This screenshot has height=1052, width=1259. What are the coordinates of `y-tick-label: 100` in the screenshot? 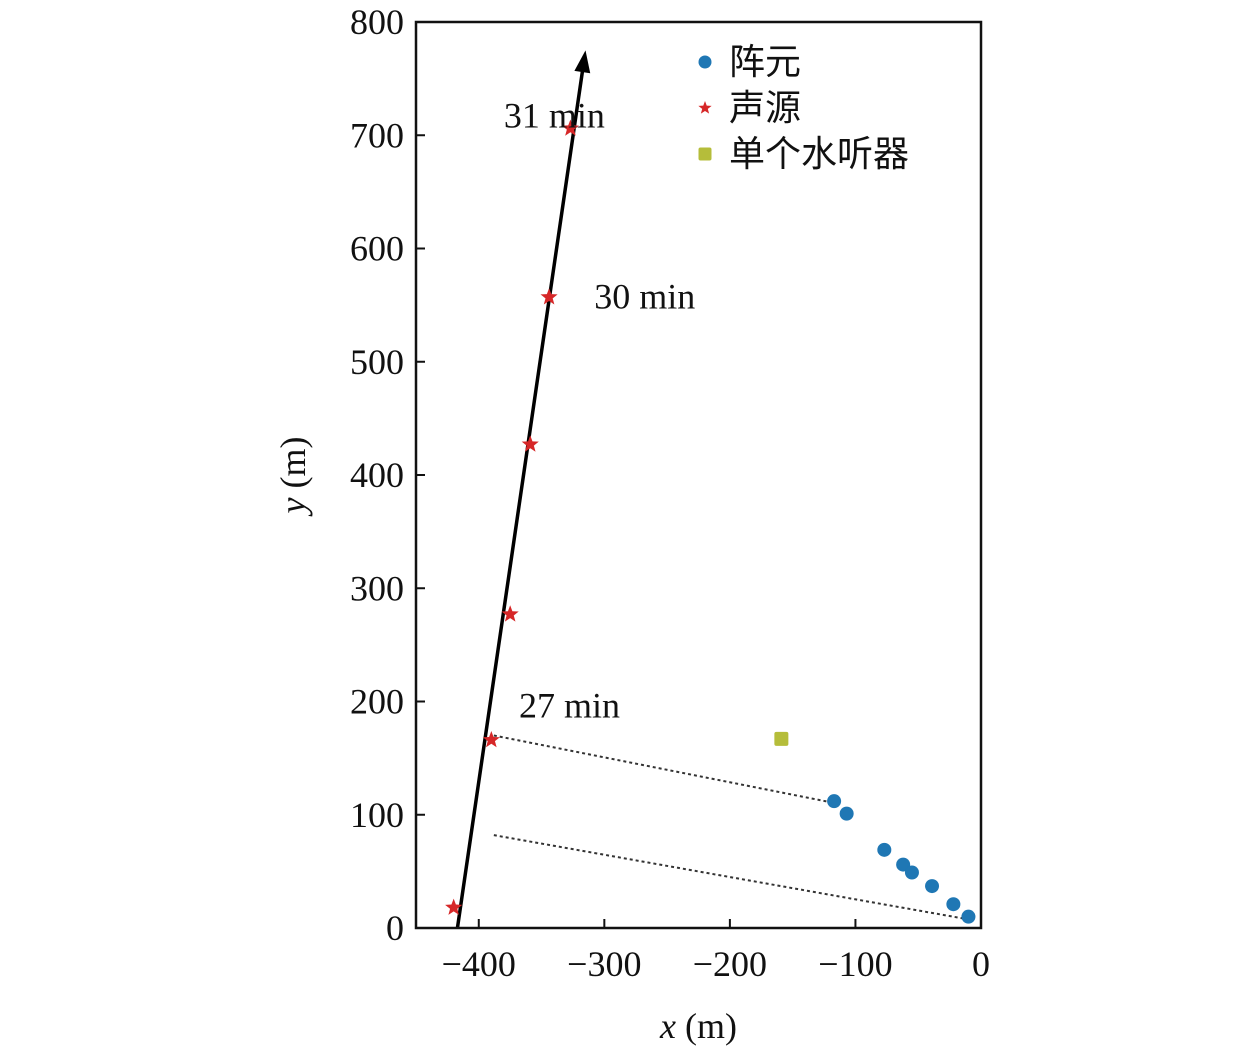 It's located at (377, 815).